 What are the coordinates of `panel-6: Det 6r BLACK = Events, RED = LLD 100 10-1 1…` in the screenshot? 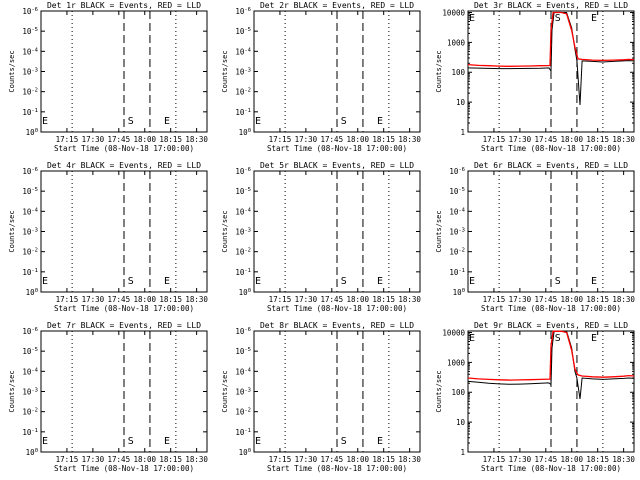 It's located at (535, 237).